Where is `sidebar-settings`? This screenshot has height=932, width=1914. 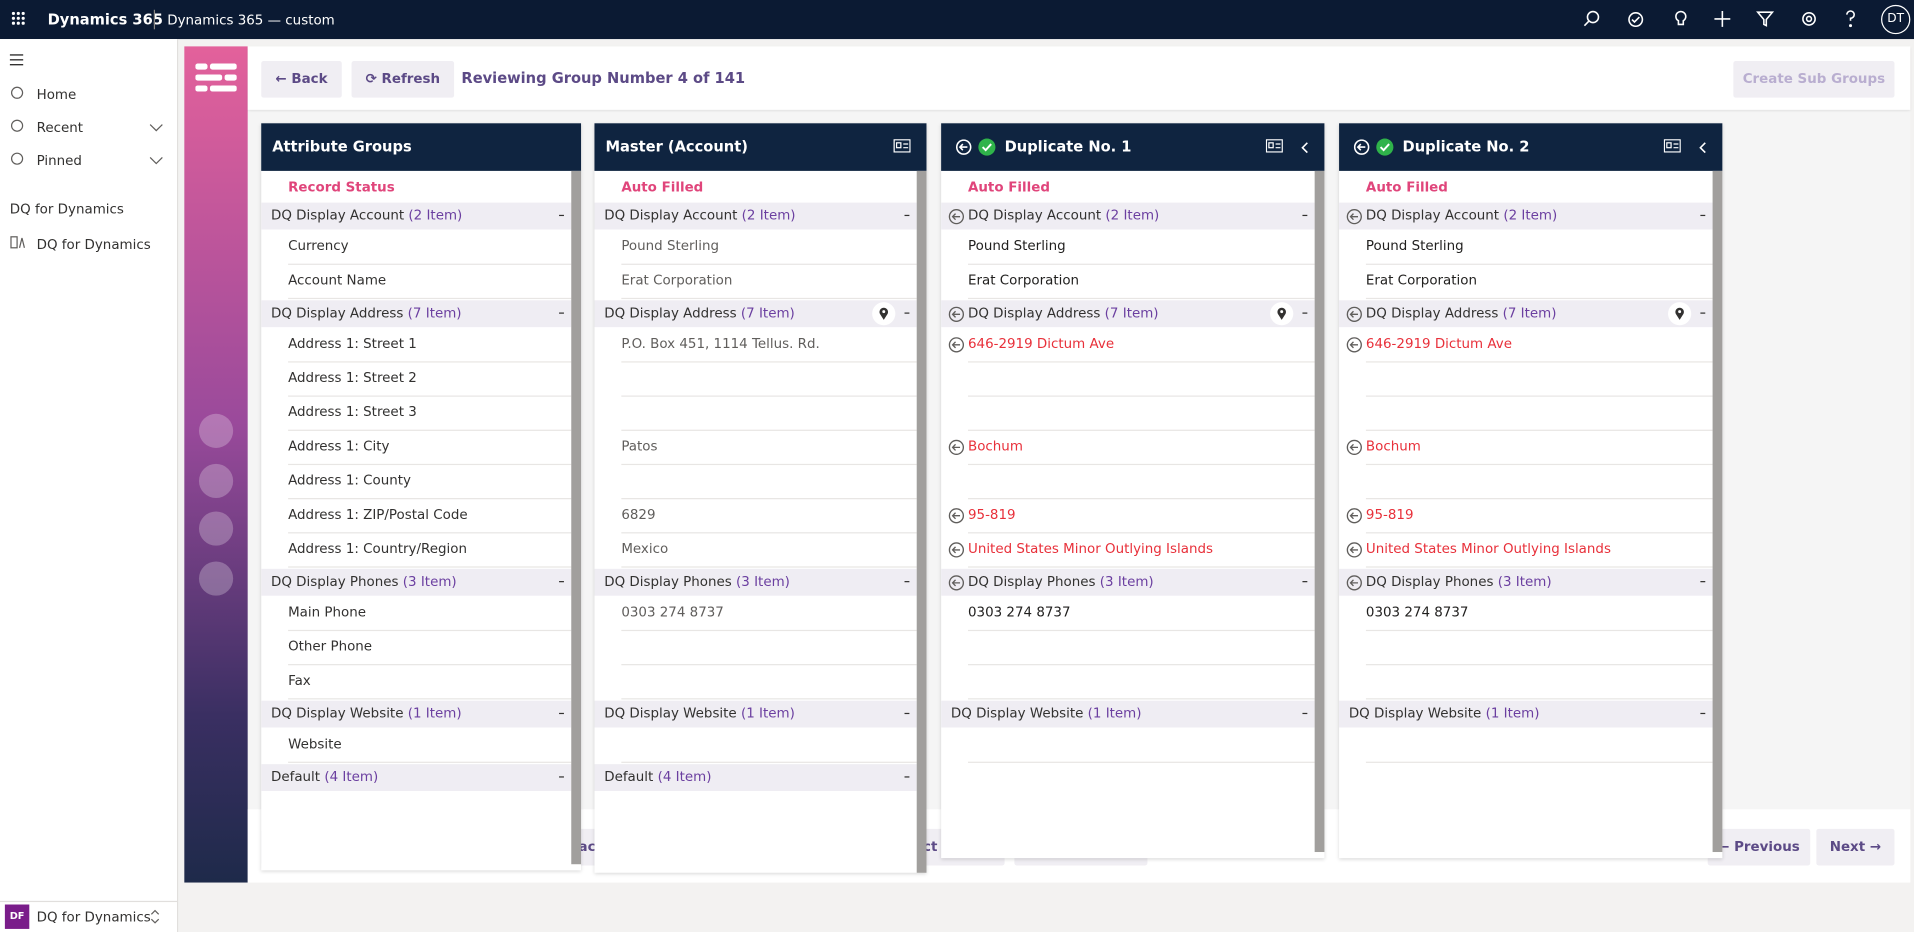 sidebar-settings is located at coordinates (216, 481).